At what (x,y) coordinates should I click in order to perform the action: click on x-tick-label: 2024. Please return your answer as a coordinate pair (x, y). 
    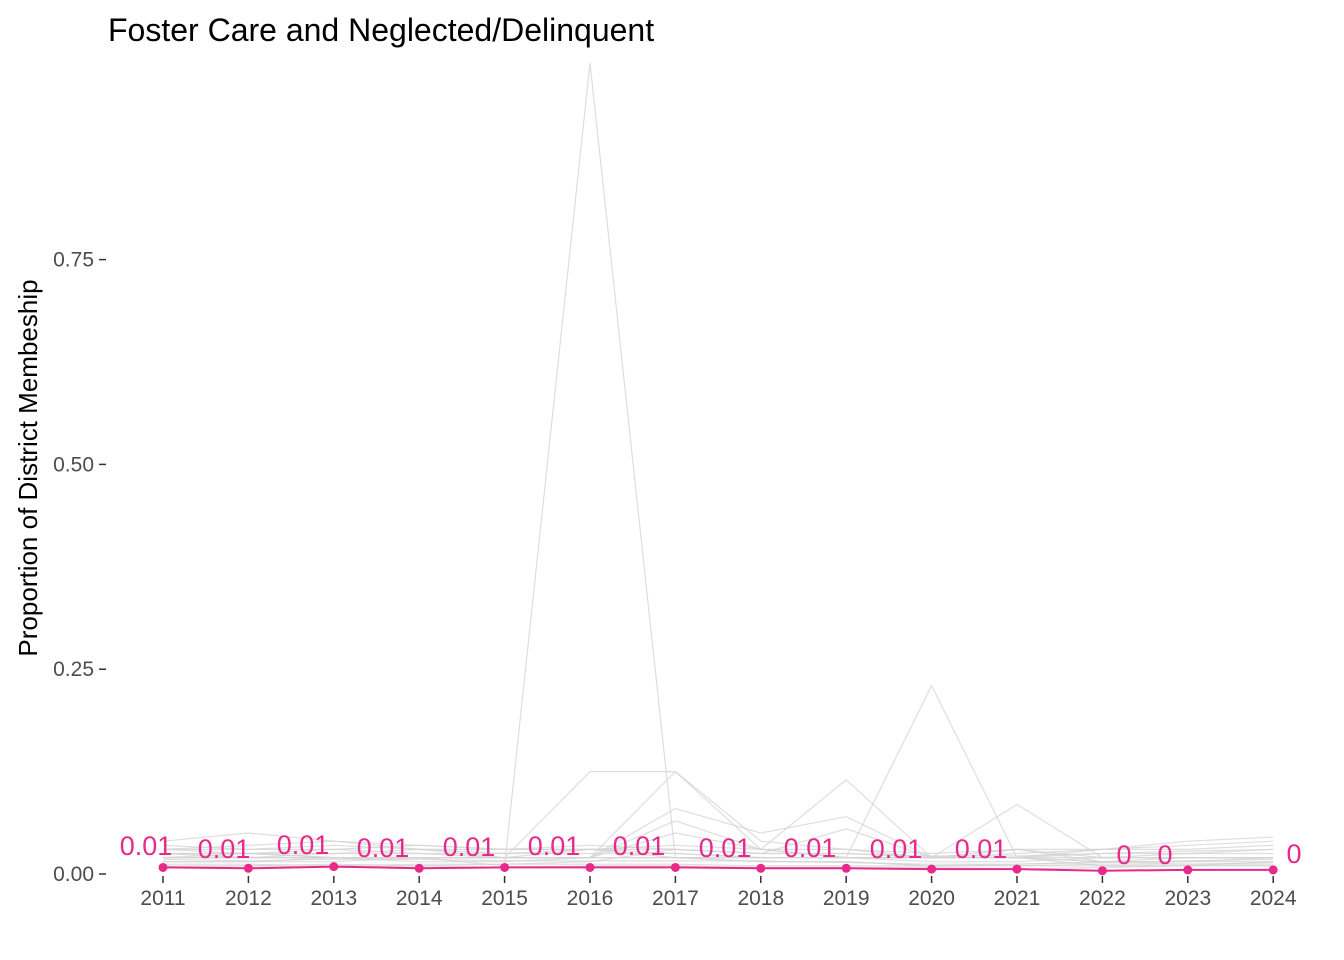
    Looking at the image, I should click on (1273, 898).